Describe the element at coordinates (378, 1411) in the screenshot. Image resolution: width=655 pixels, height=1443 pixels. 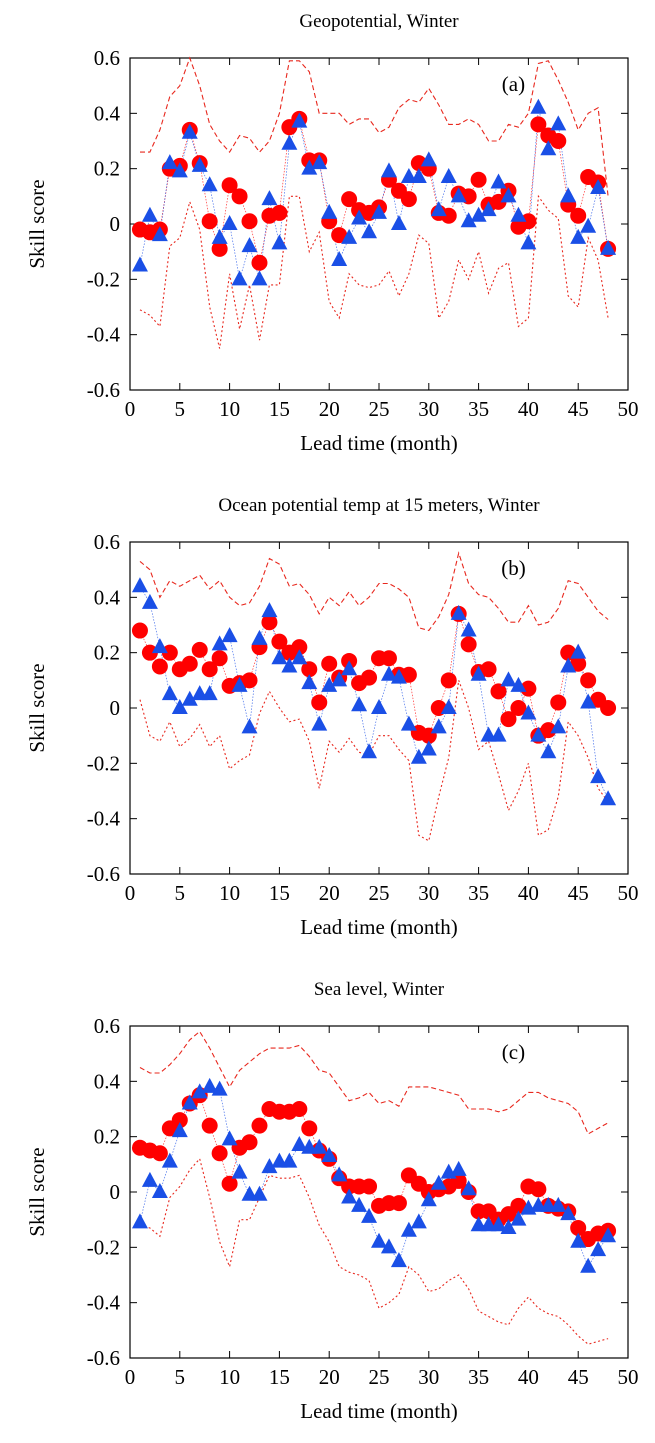
I see `x-axis-label: Lead time (month)` at that location.